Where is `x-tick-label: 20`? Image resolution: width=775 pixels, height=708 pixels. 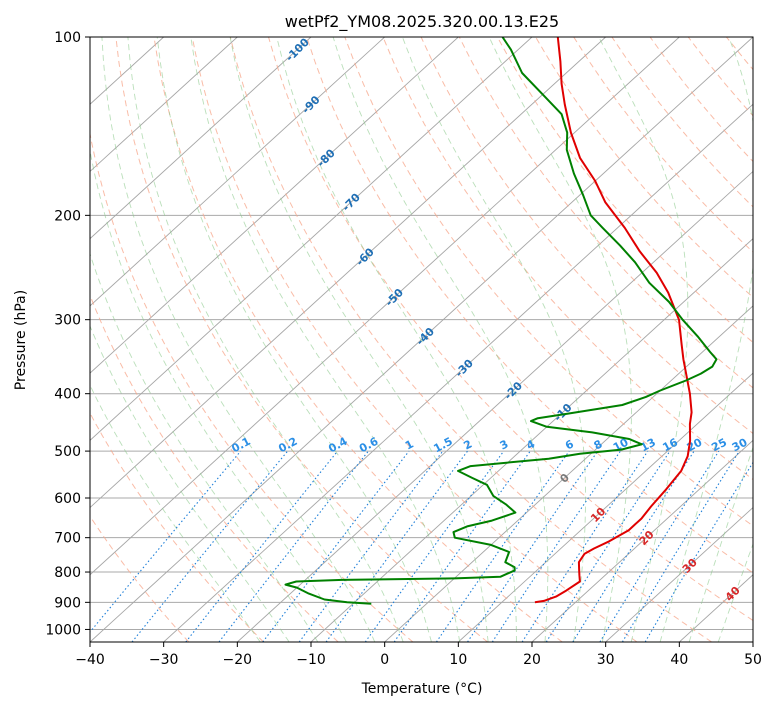 x-tick-label: 20 is located at coordinates (532, 660).